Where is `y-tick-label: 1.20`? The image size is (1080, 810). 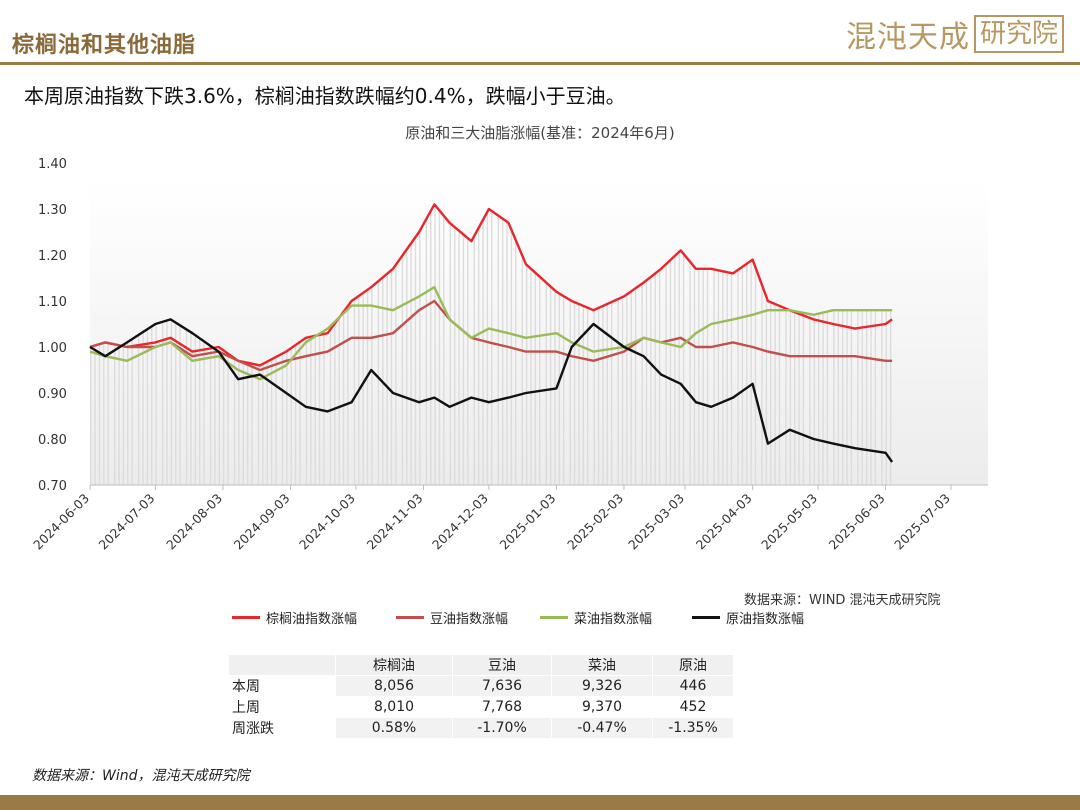 y-tick-label: 1.20 is located at coordinates (52, 256).